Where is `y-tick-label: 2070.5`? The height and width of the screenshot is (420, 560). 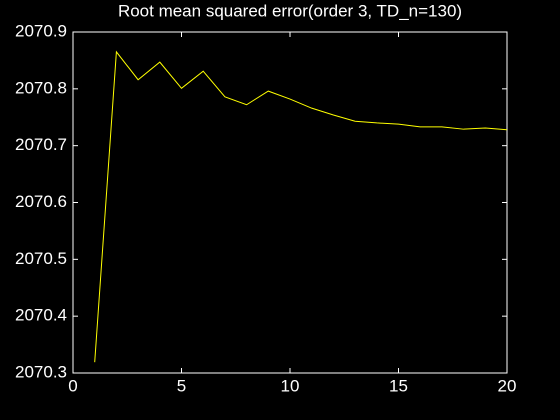 y-tick-label: 2070.5 is located at coordinates (41, 258).